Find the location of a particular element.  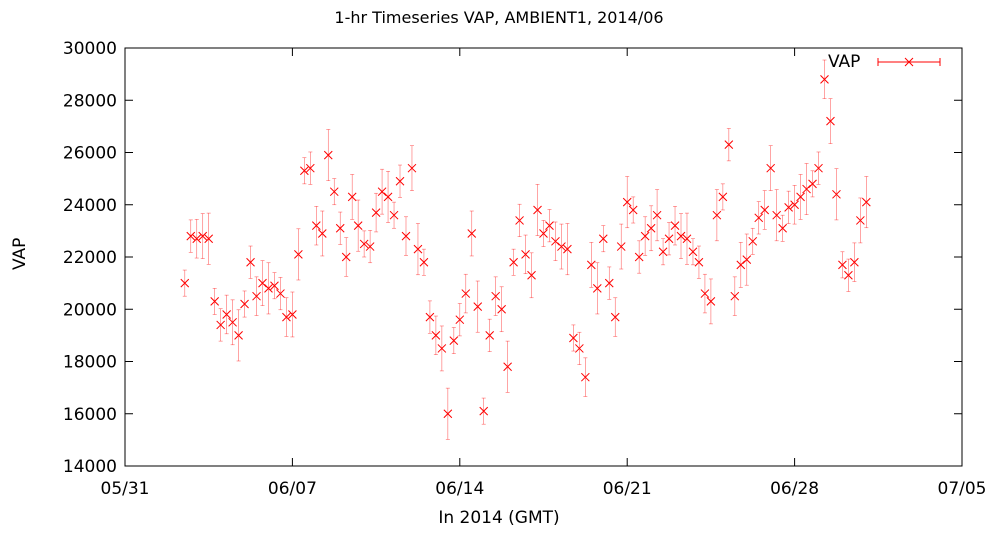

x-tick-label: 07/05 is located at coordinates (962, 489).